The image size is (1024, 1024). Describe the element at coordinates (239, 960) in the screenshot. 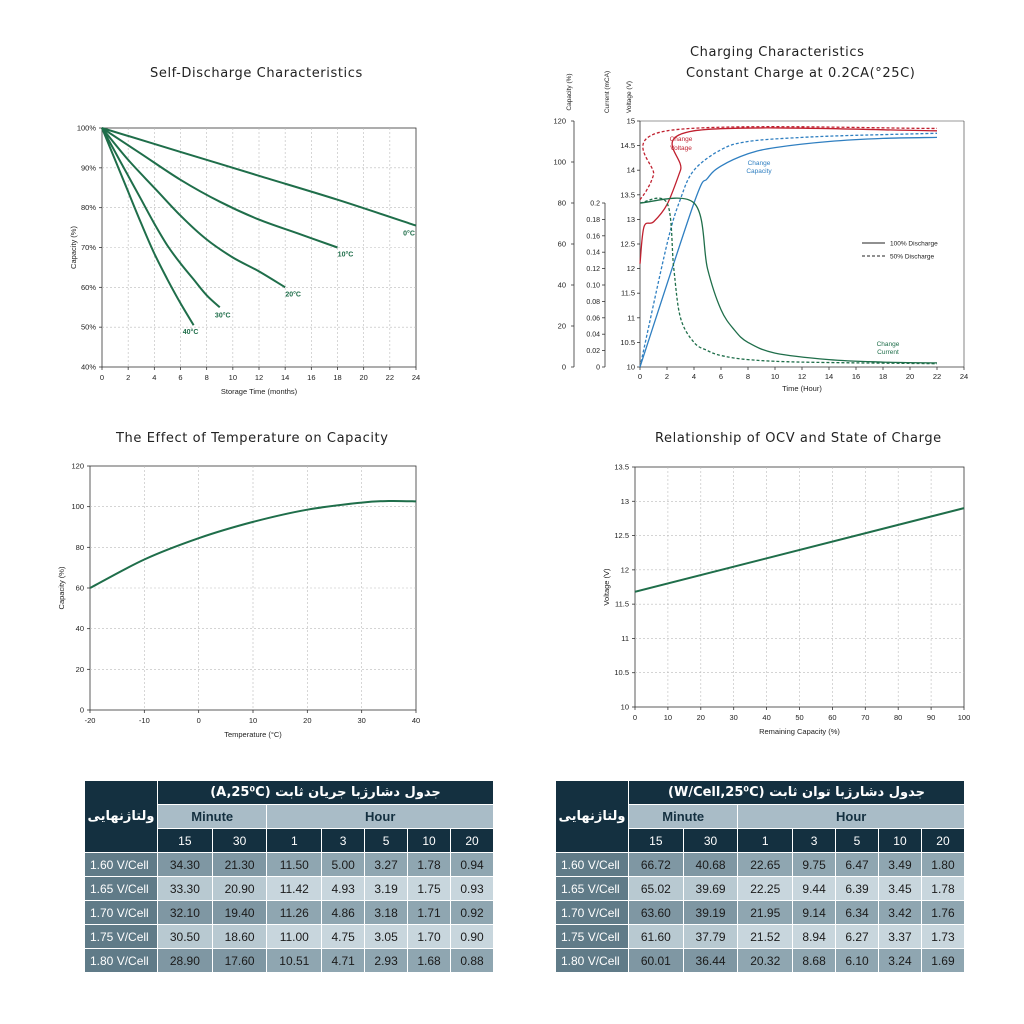

I see `table-cell: 17.60` at that location.